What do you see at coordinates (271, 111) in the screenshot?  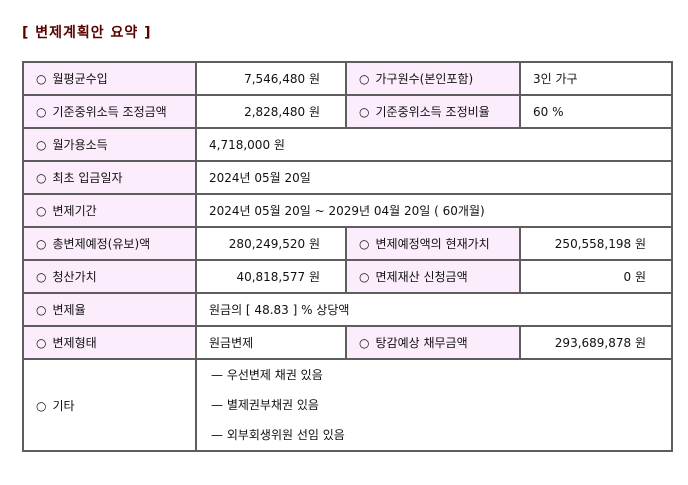 I see `value-median-adj-amount: 2,828,480 원` at bounding box center [271, 111].